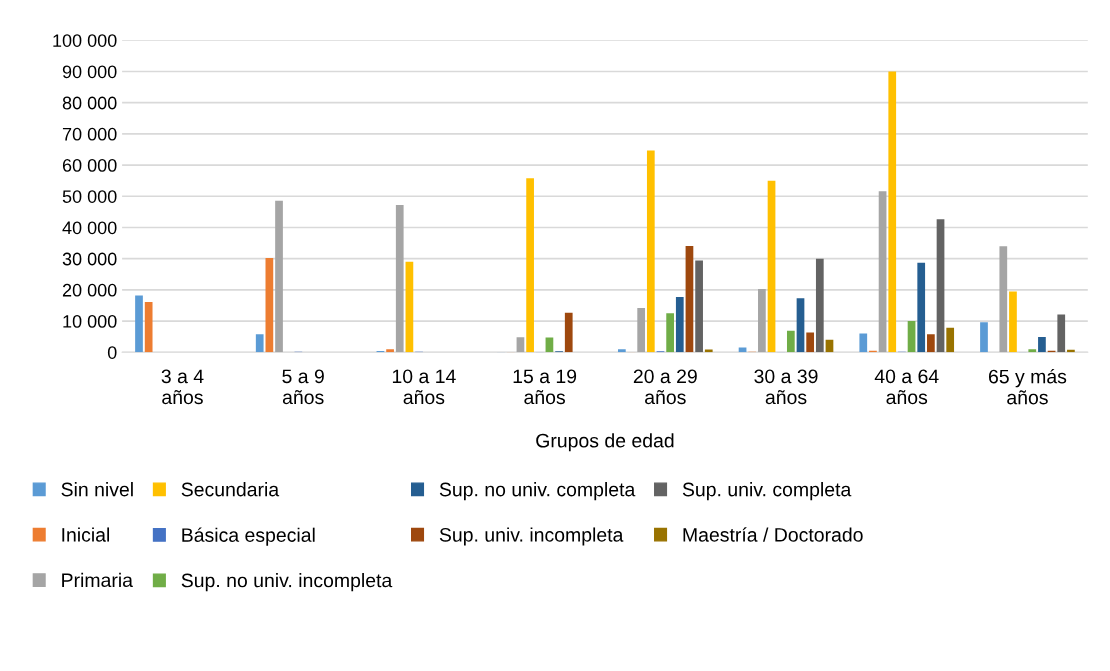 This screenshot has height=671, width=1110. Describe the element at coordinates (537, 491) in the screenshot. I see `legend-label: Sup. no univ. completa` at that location.